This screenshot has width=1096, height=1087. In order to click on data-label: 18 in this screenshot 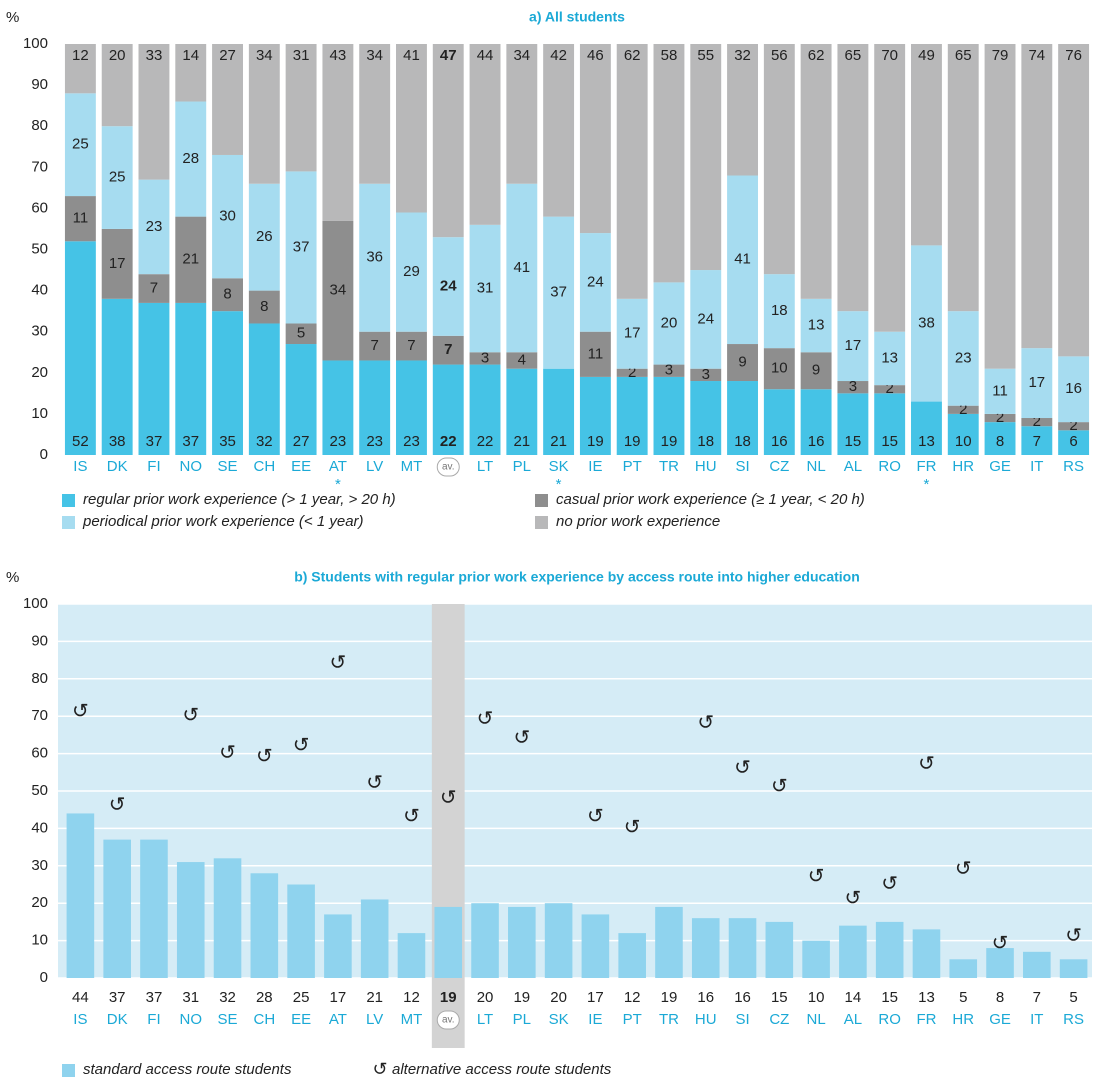, I will do `click(742, 441)`.